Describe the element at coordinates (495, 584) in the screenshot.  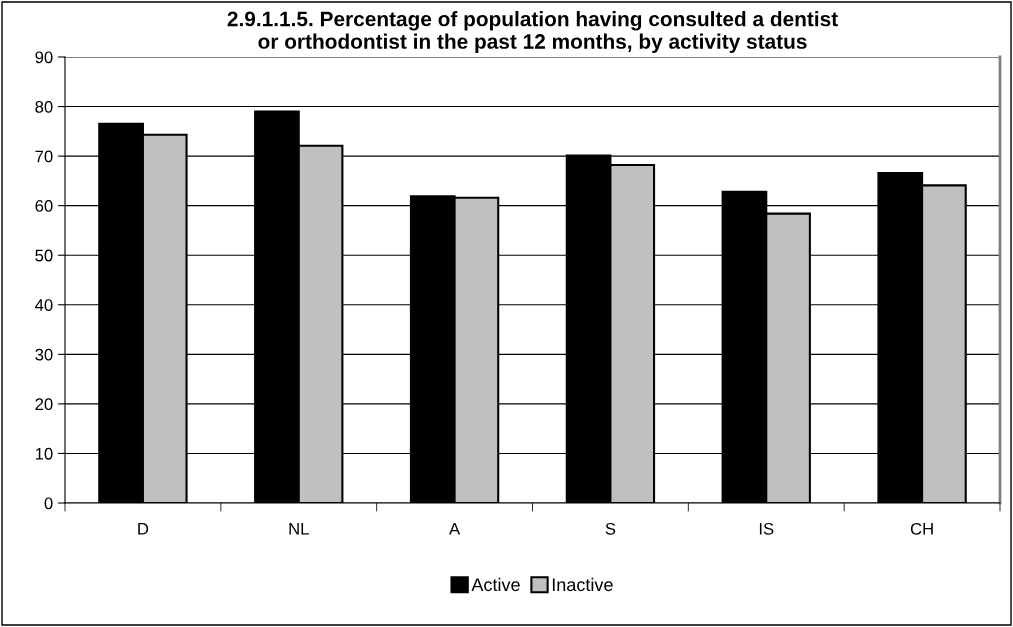
I see `legend-label: Active` at that location.